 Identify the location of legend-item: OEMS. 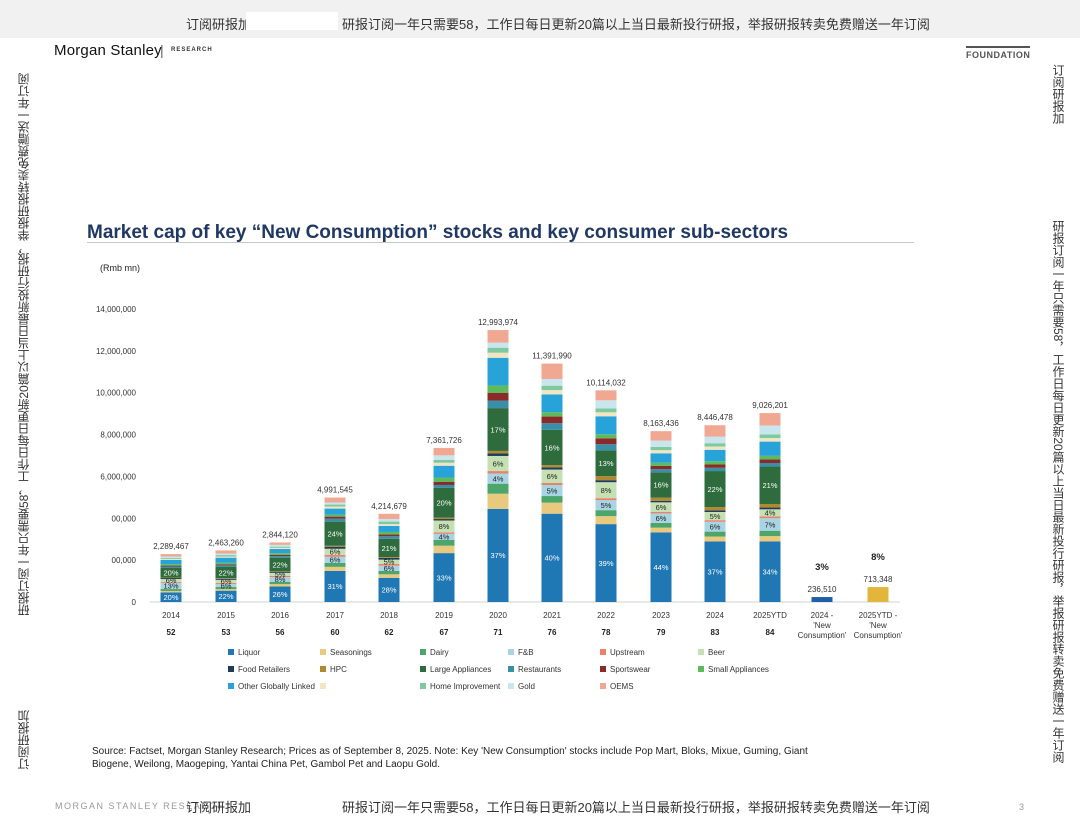
(617, 687).